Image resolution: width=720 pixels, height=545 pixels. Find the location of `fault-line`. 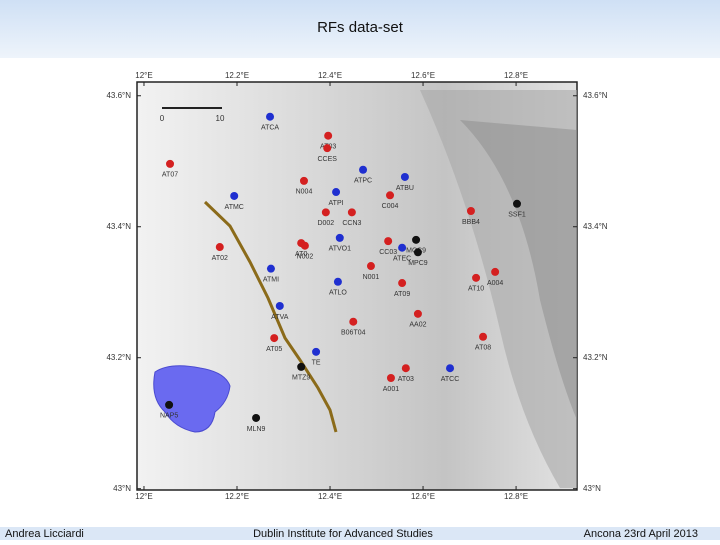

fault-line is located at coordinates (270, 316).